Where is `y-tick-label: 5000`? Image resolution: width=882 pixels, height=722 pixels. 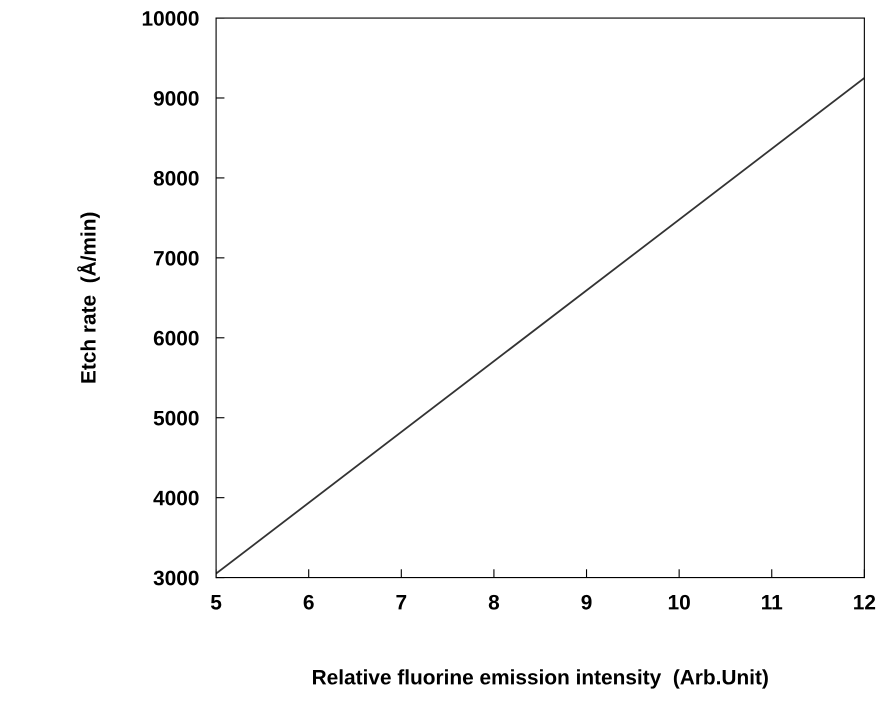
y-tick-label: 5000 is located at coordinates (176, 418).